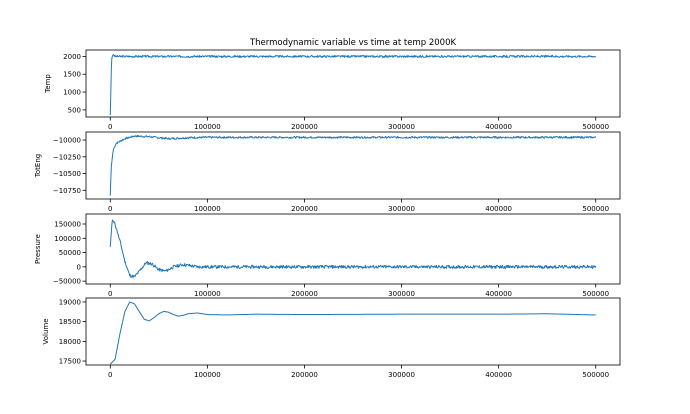 The image size is (690, 414). I want to click on y-axis-label: TotEng, so click(38, 166).